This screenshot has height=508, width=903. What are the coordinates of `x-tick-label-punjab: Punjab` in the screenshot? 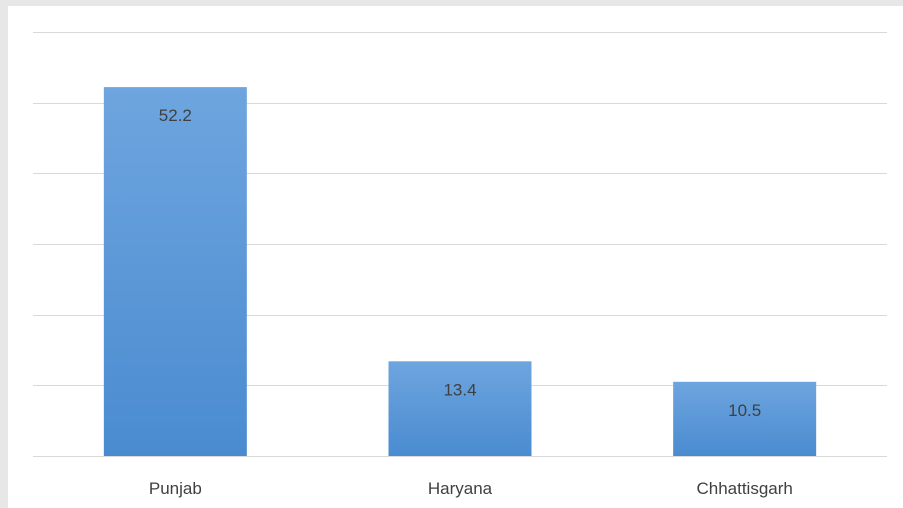 It's located at (175, 488).